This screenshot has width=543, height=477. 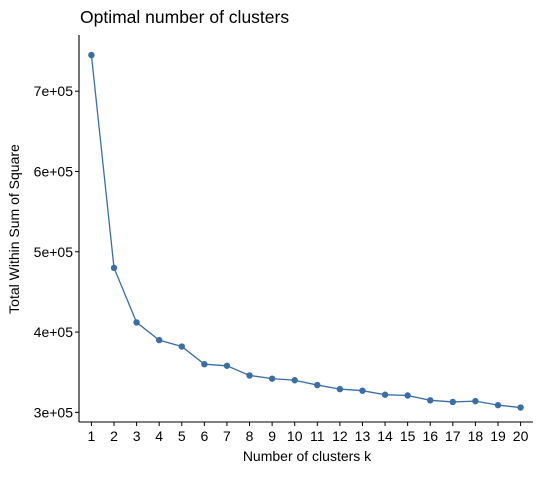 What do you see at coordinates (408, 436) in the screenshot?
I see `x-tick-label: 15` at bounding box center [408, 436].